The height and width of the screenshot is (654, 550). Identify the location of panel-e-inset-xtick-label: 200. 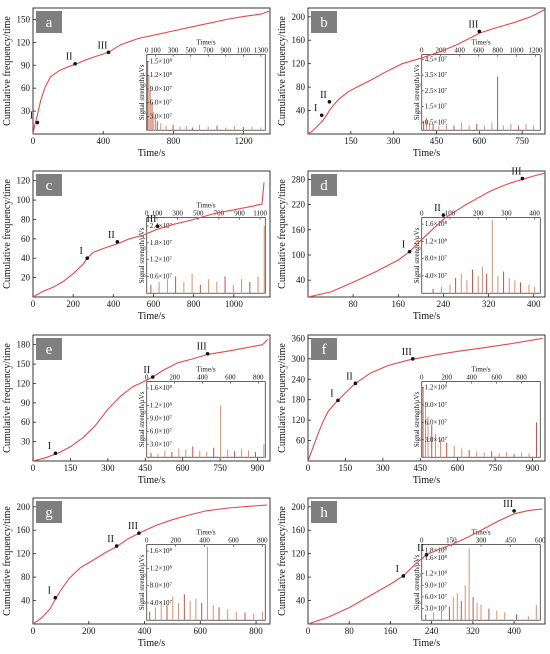
(174, 378).